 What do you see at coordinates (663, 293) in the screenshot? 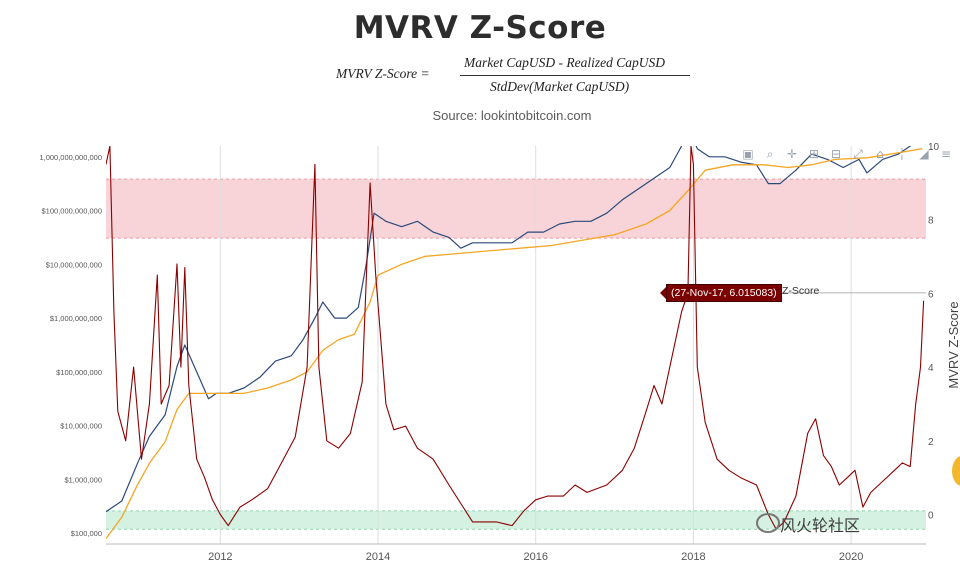
I see `tooltip-pointer` at bounding box center [663, 293].